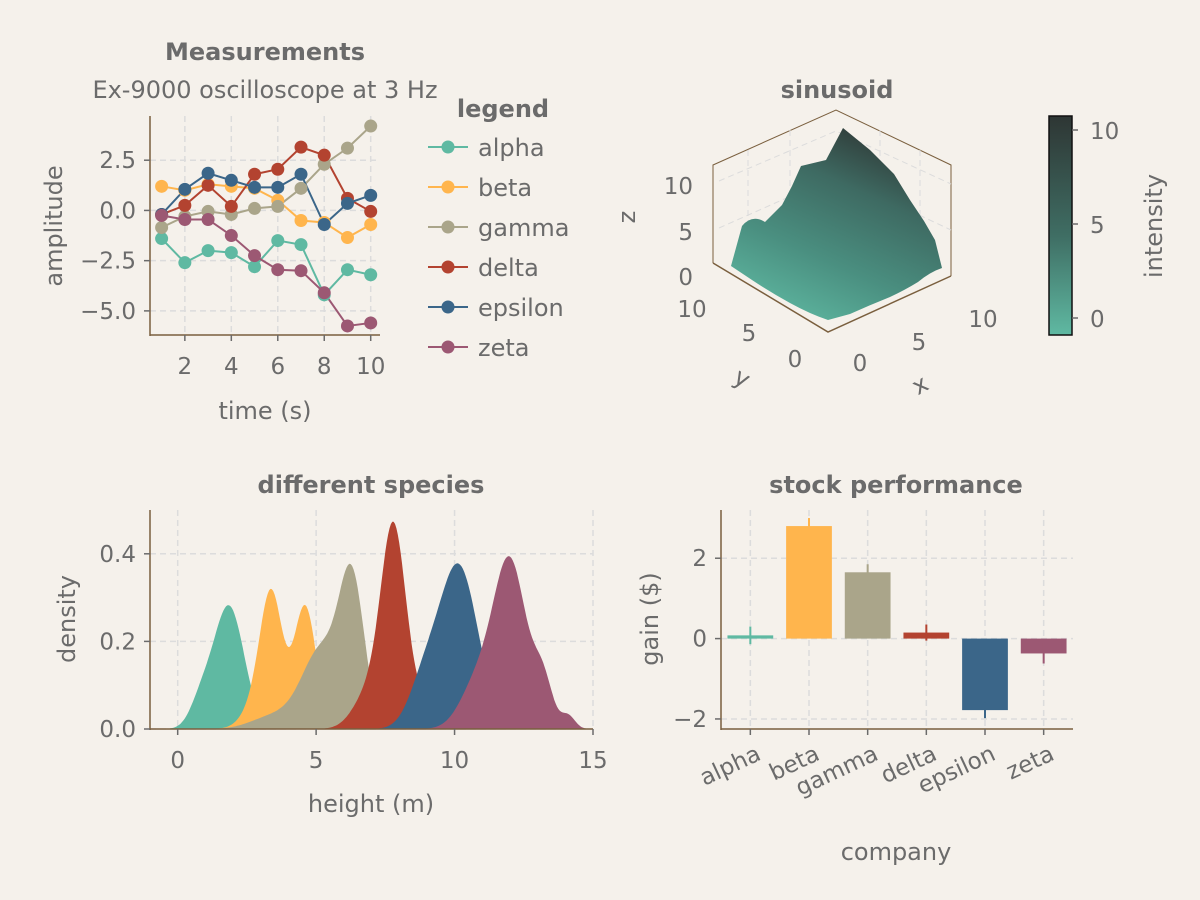 This screenshot has width=1200, height=900. I want to click on legend-title: legend, so click(503, 109).